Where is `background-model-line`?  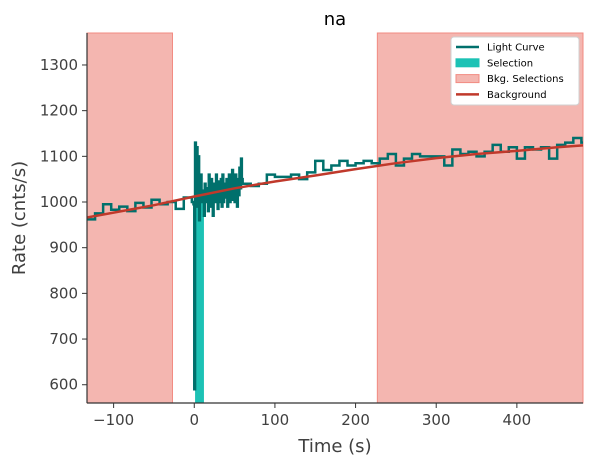
background-model-line is located at coordinates (335, 181).